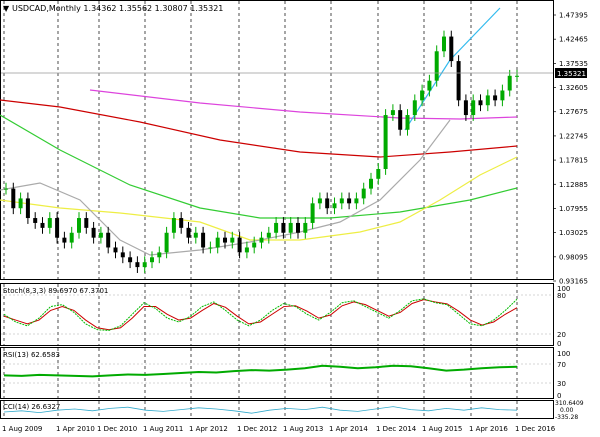 The height and width of the screenshot is (437, 600). Describe the element at coordinates (573, 233) in the screenshot. I see `price-axis-label: 1.03025` at that location.